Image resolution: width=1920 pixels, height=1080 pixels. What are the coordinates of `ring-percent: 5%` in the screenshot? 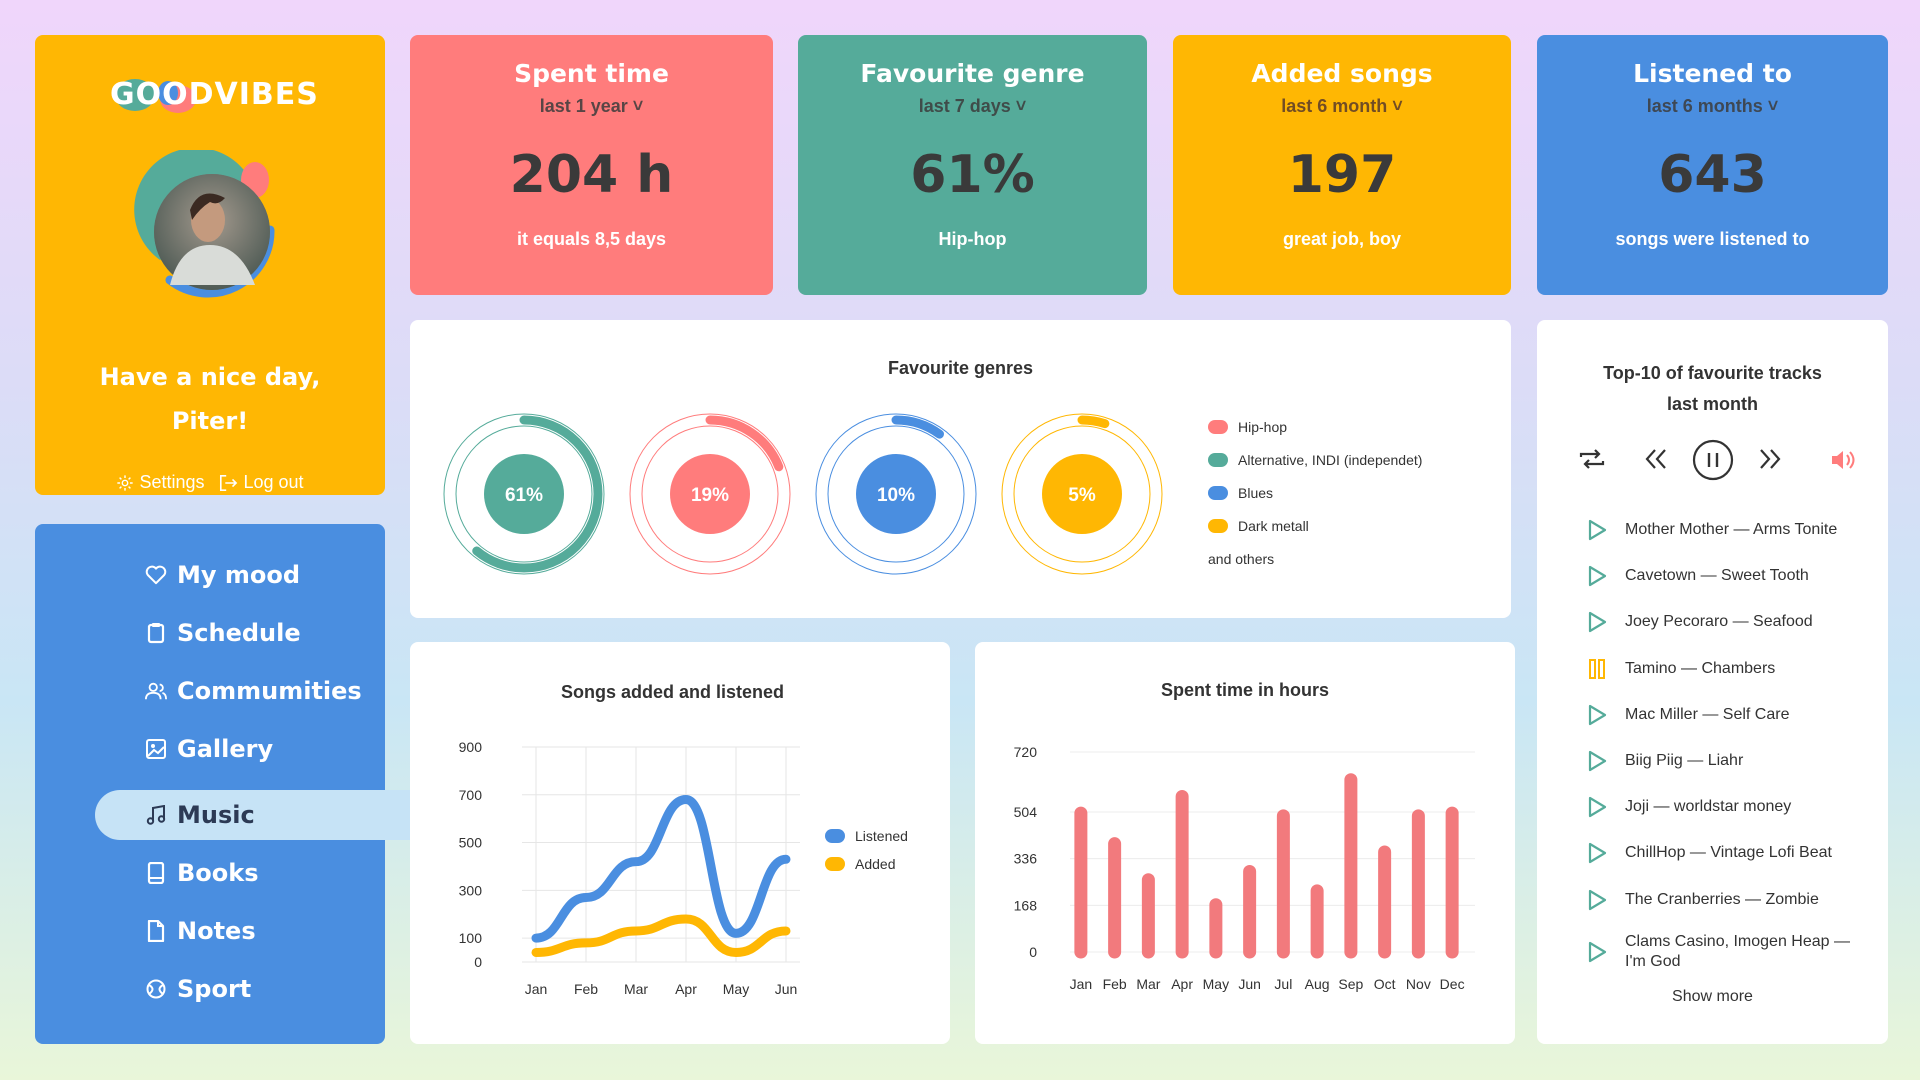 It's located at (1082, 495).